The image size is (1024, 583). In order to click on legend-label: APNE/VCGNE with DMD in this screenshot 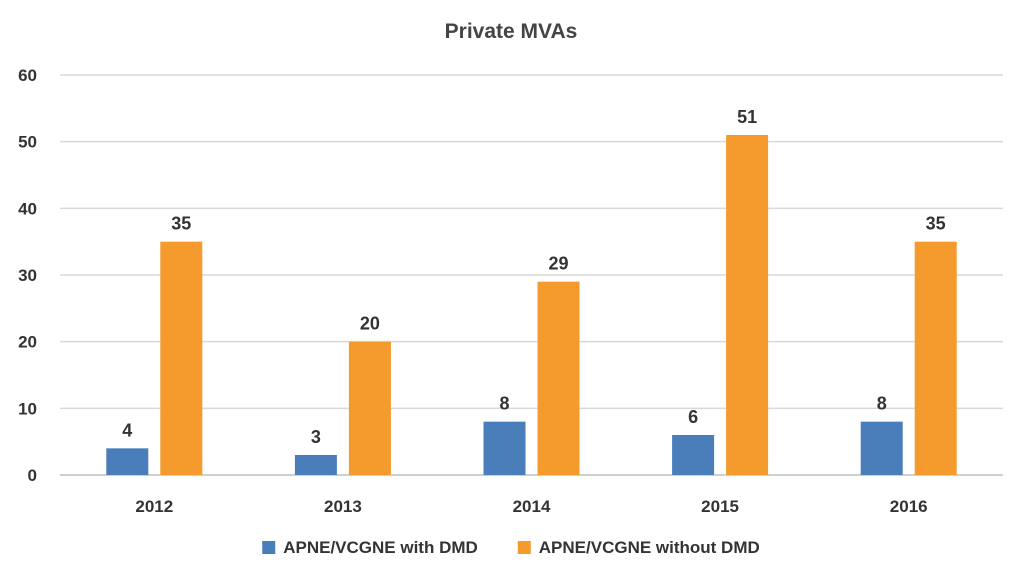, I will do `click(380, 547)`.